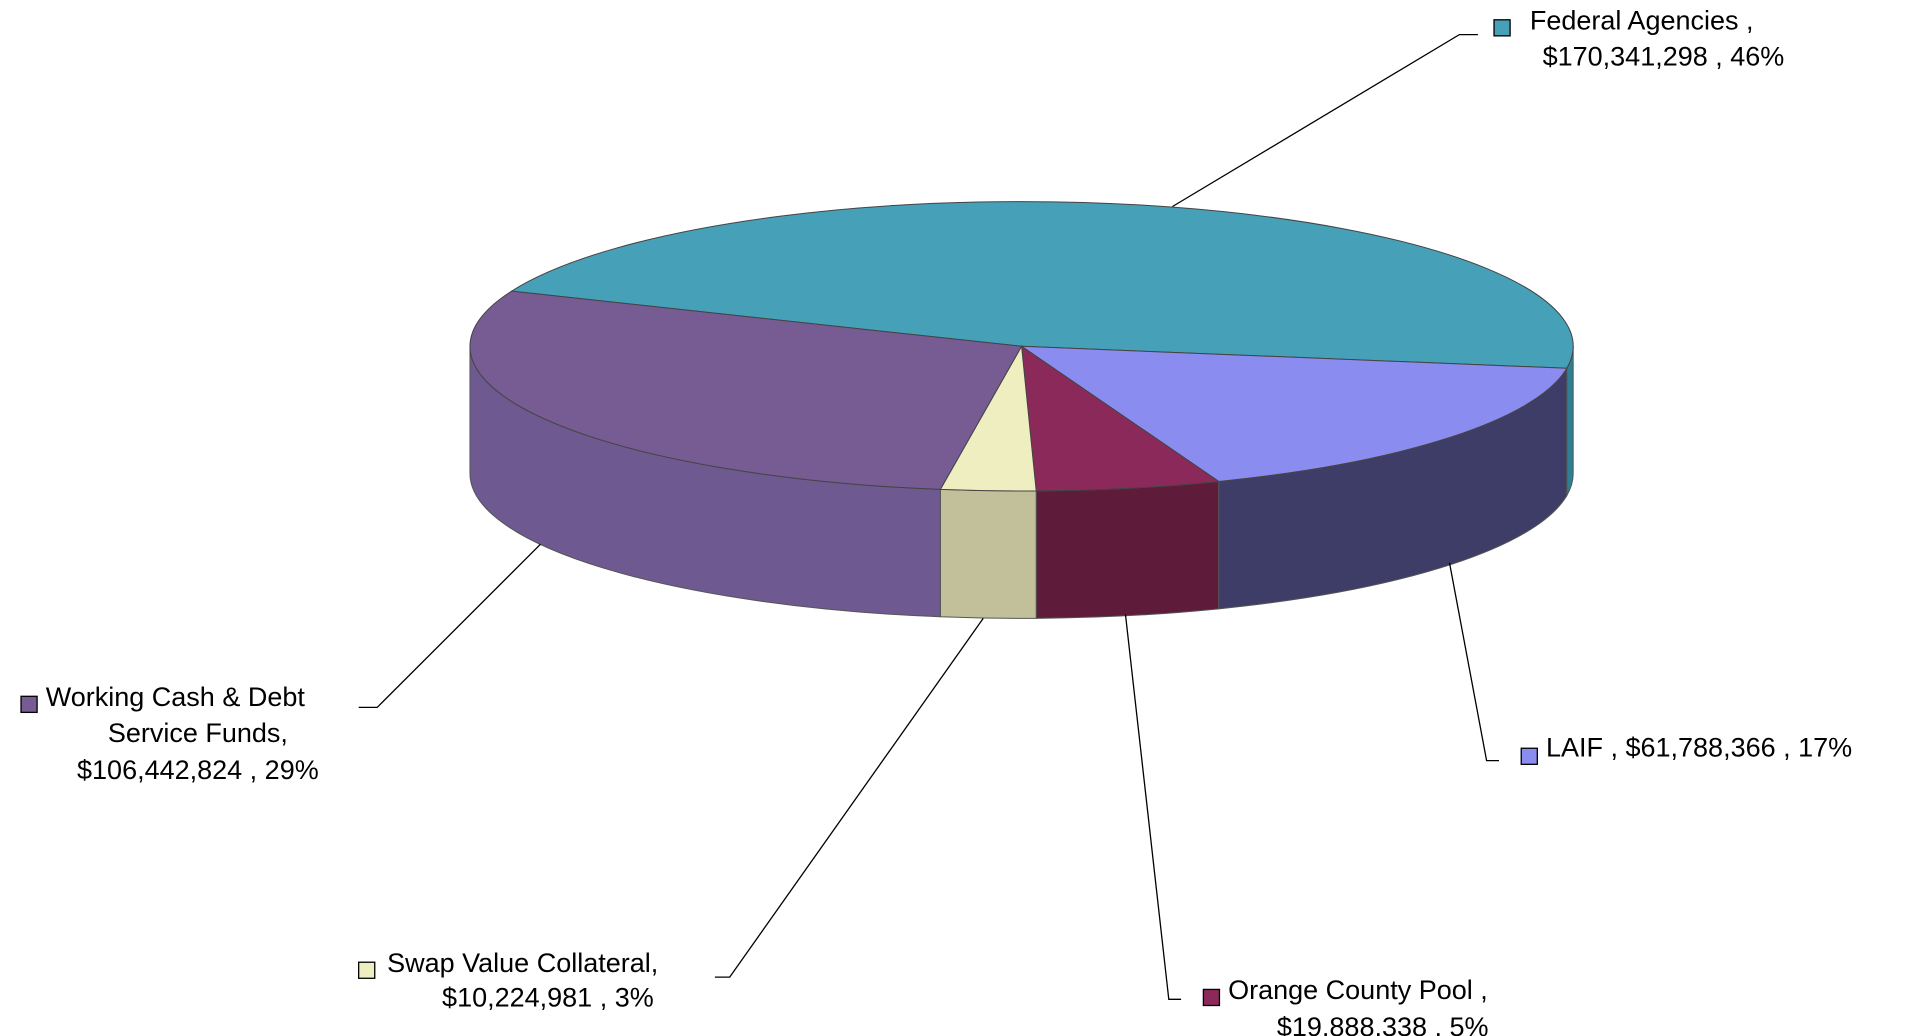 This screenshot has width=1917, height=1036. Describe the element at coordinates (1664, 56) in the screenshot. I see `data-label: $170,341,298 , 46%` at that location.